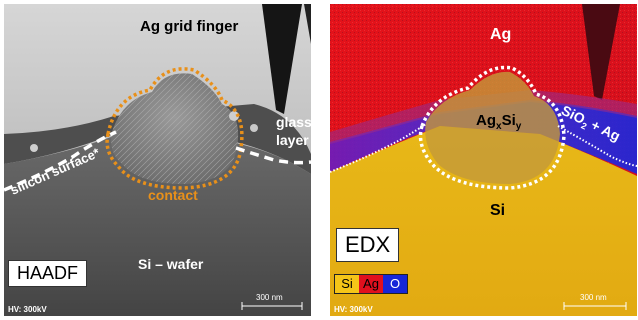 The height and width of the screenshot is (320, 638). I want to click on ag-grid-finger-label: Ag grid finger, so click(189, 26).